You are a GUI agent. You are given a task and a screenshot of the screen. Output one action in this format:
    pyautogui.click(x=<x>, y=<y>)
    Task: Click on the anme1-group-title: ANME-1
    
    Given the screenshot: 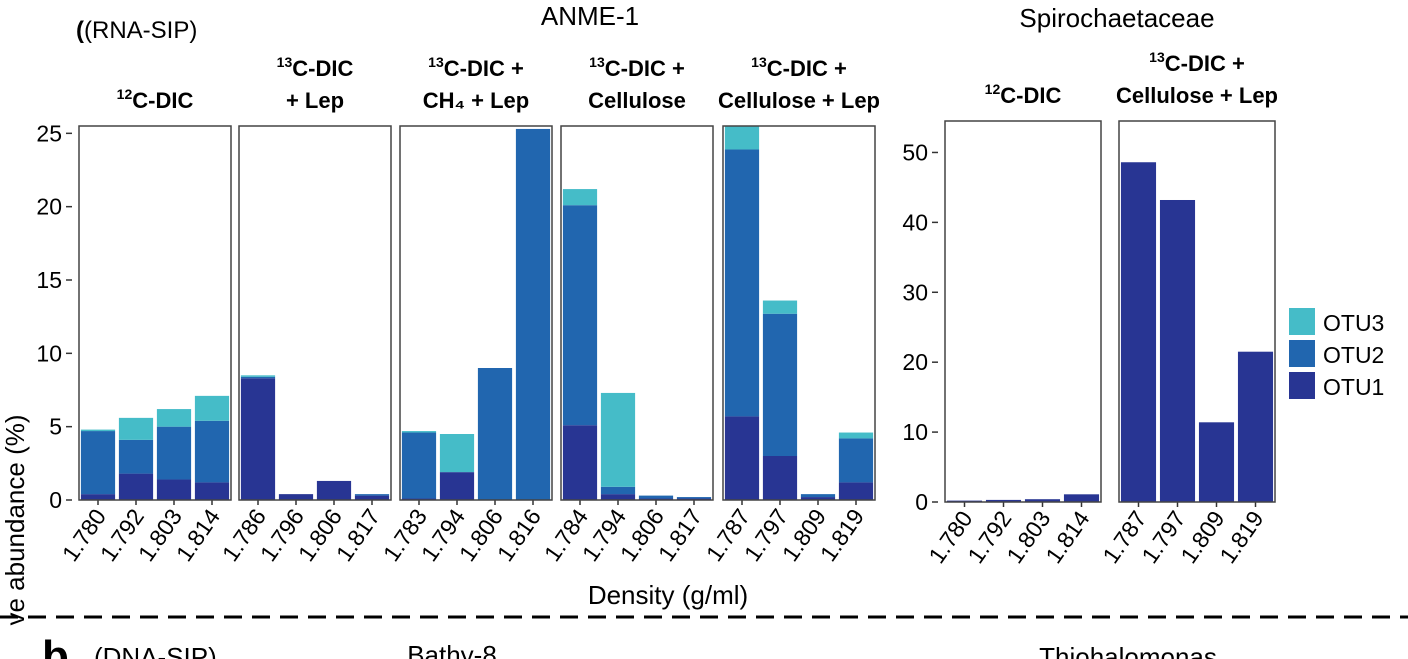 What is the action you would take?
    pyautogui.click(x=590, y=16)
    